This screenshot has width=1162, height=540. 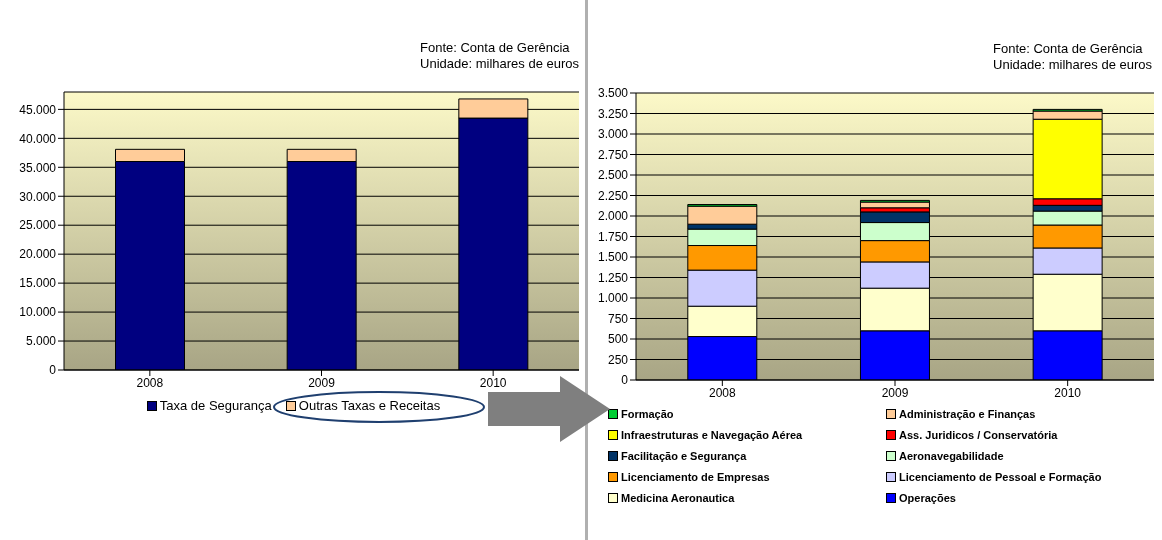 I want to click on y-tick-label: 1.250, so click(x=613, y=277).